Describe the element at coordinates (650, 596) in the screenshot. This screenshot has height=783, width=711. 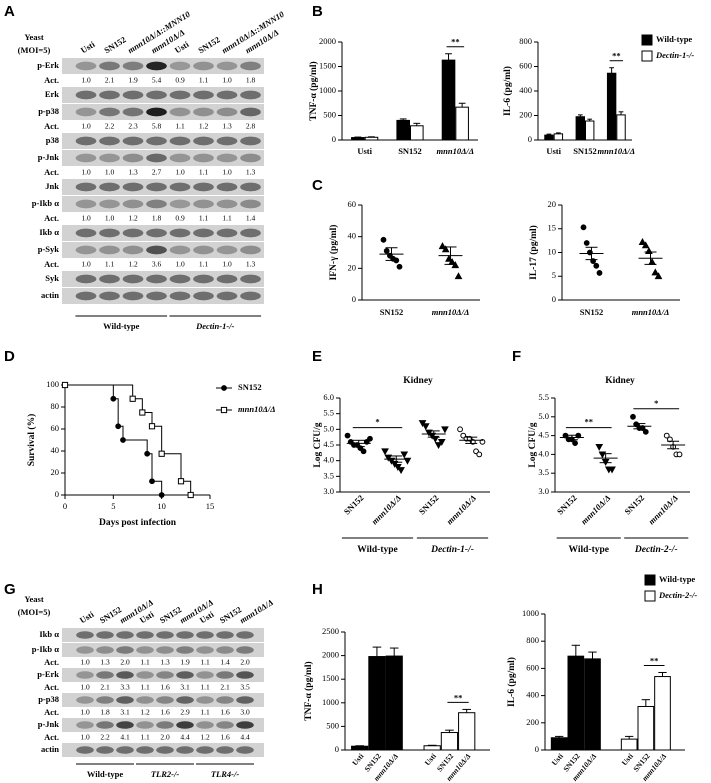
I see `legend-swatch` at that location.